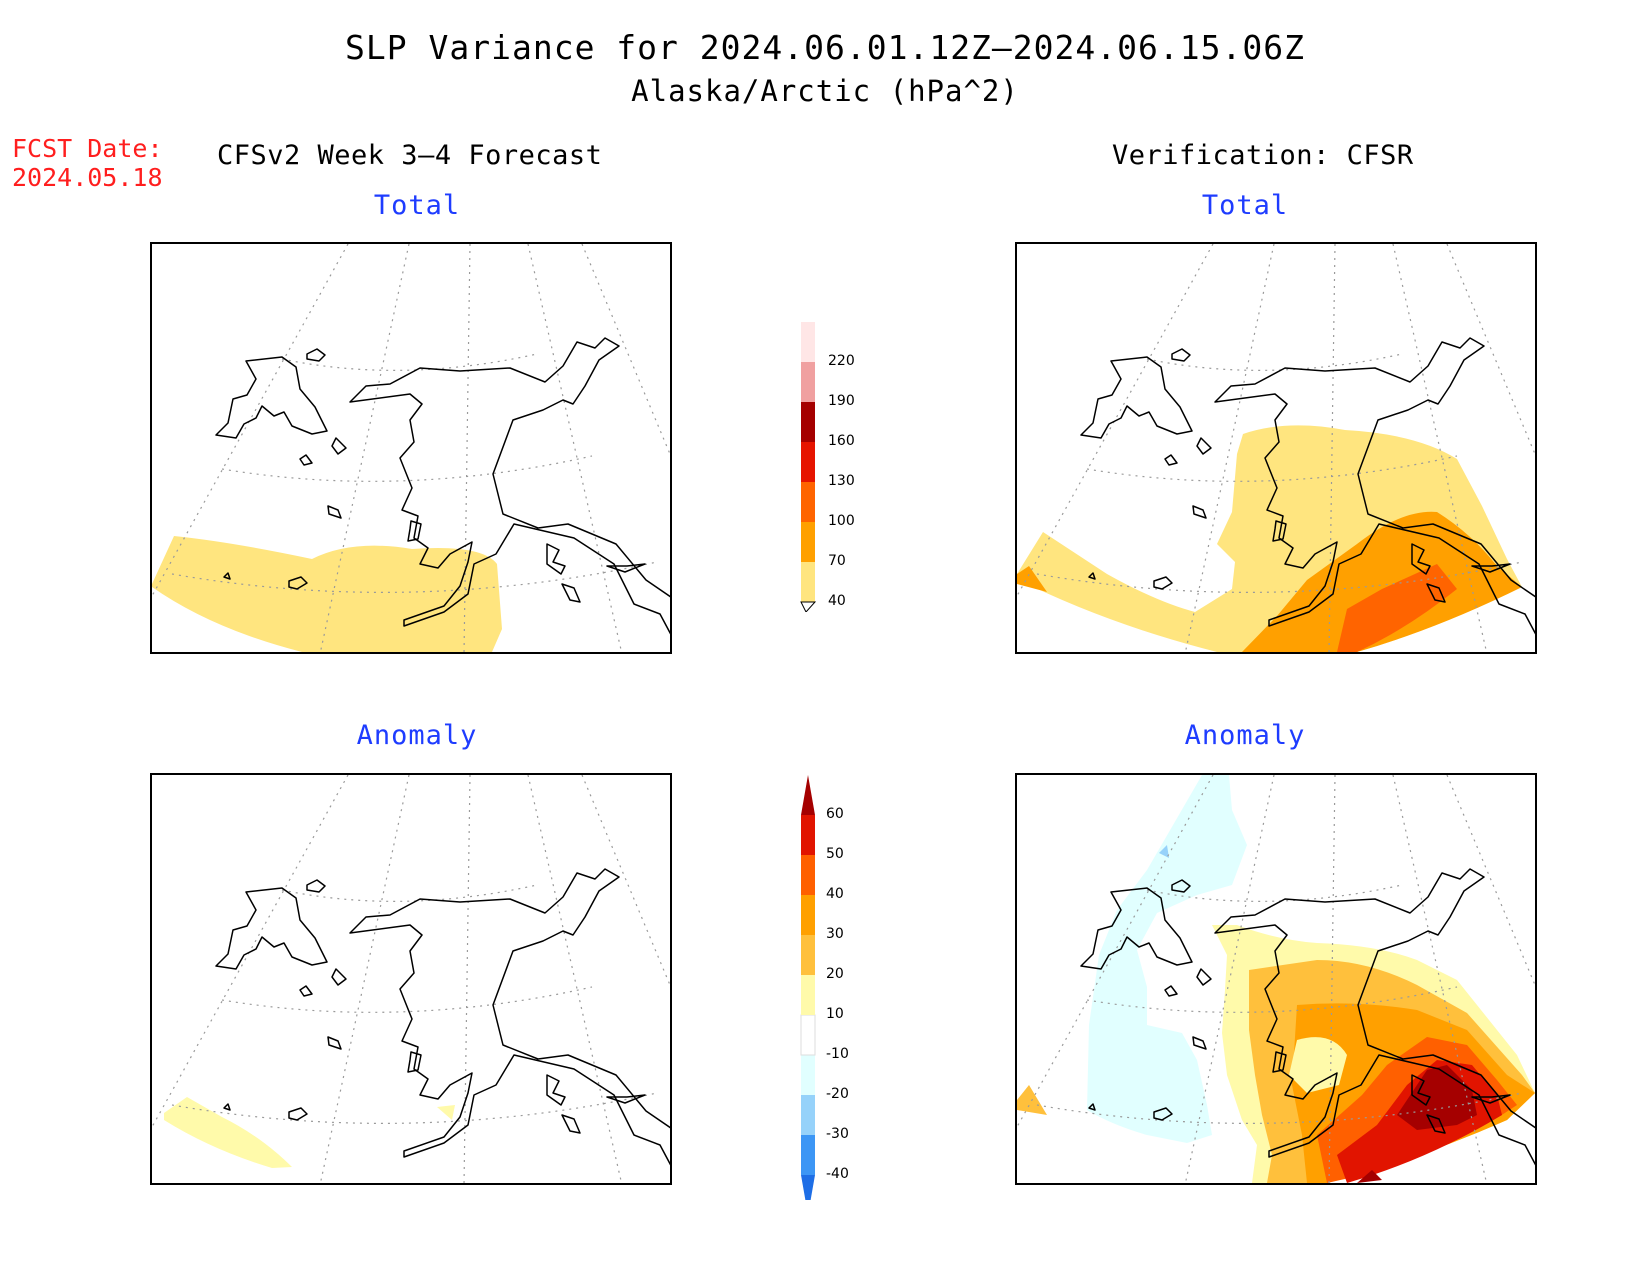  I want to click on verification-total-title: Total, so click(1245, 205).